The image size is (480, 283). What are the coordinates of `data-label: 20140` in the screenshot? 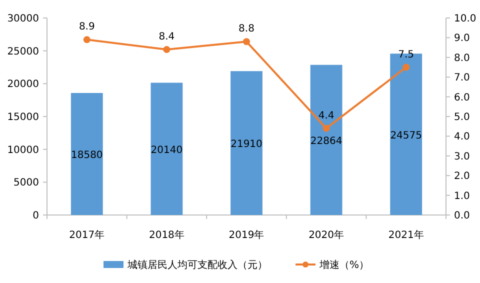 It's located at (166, 150).